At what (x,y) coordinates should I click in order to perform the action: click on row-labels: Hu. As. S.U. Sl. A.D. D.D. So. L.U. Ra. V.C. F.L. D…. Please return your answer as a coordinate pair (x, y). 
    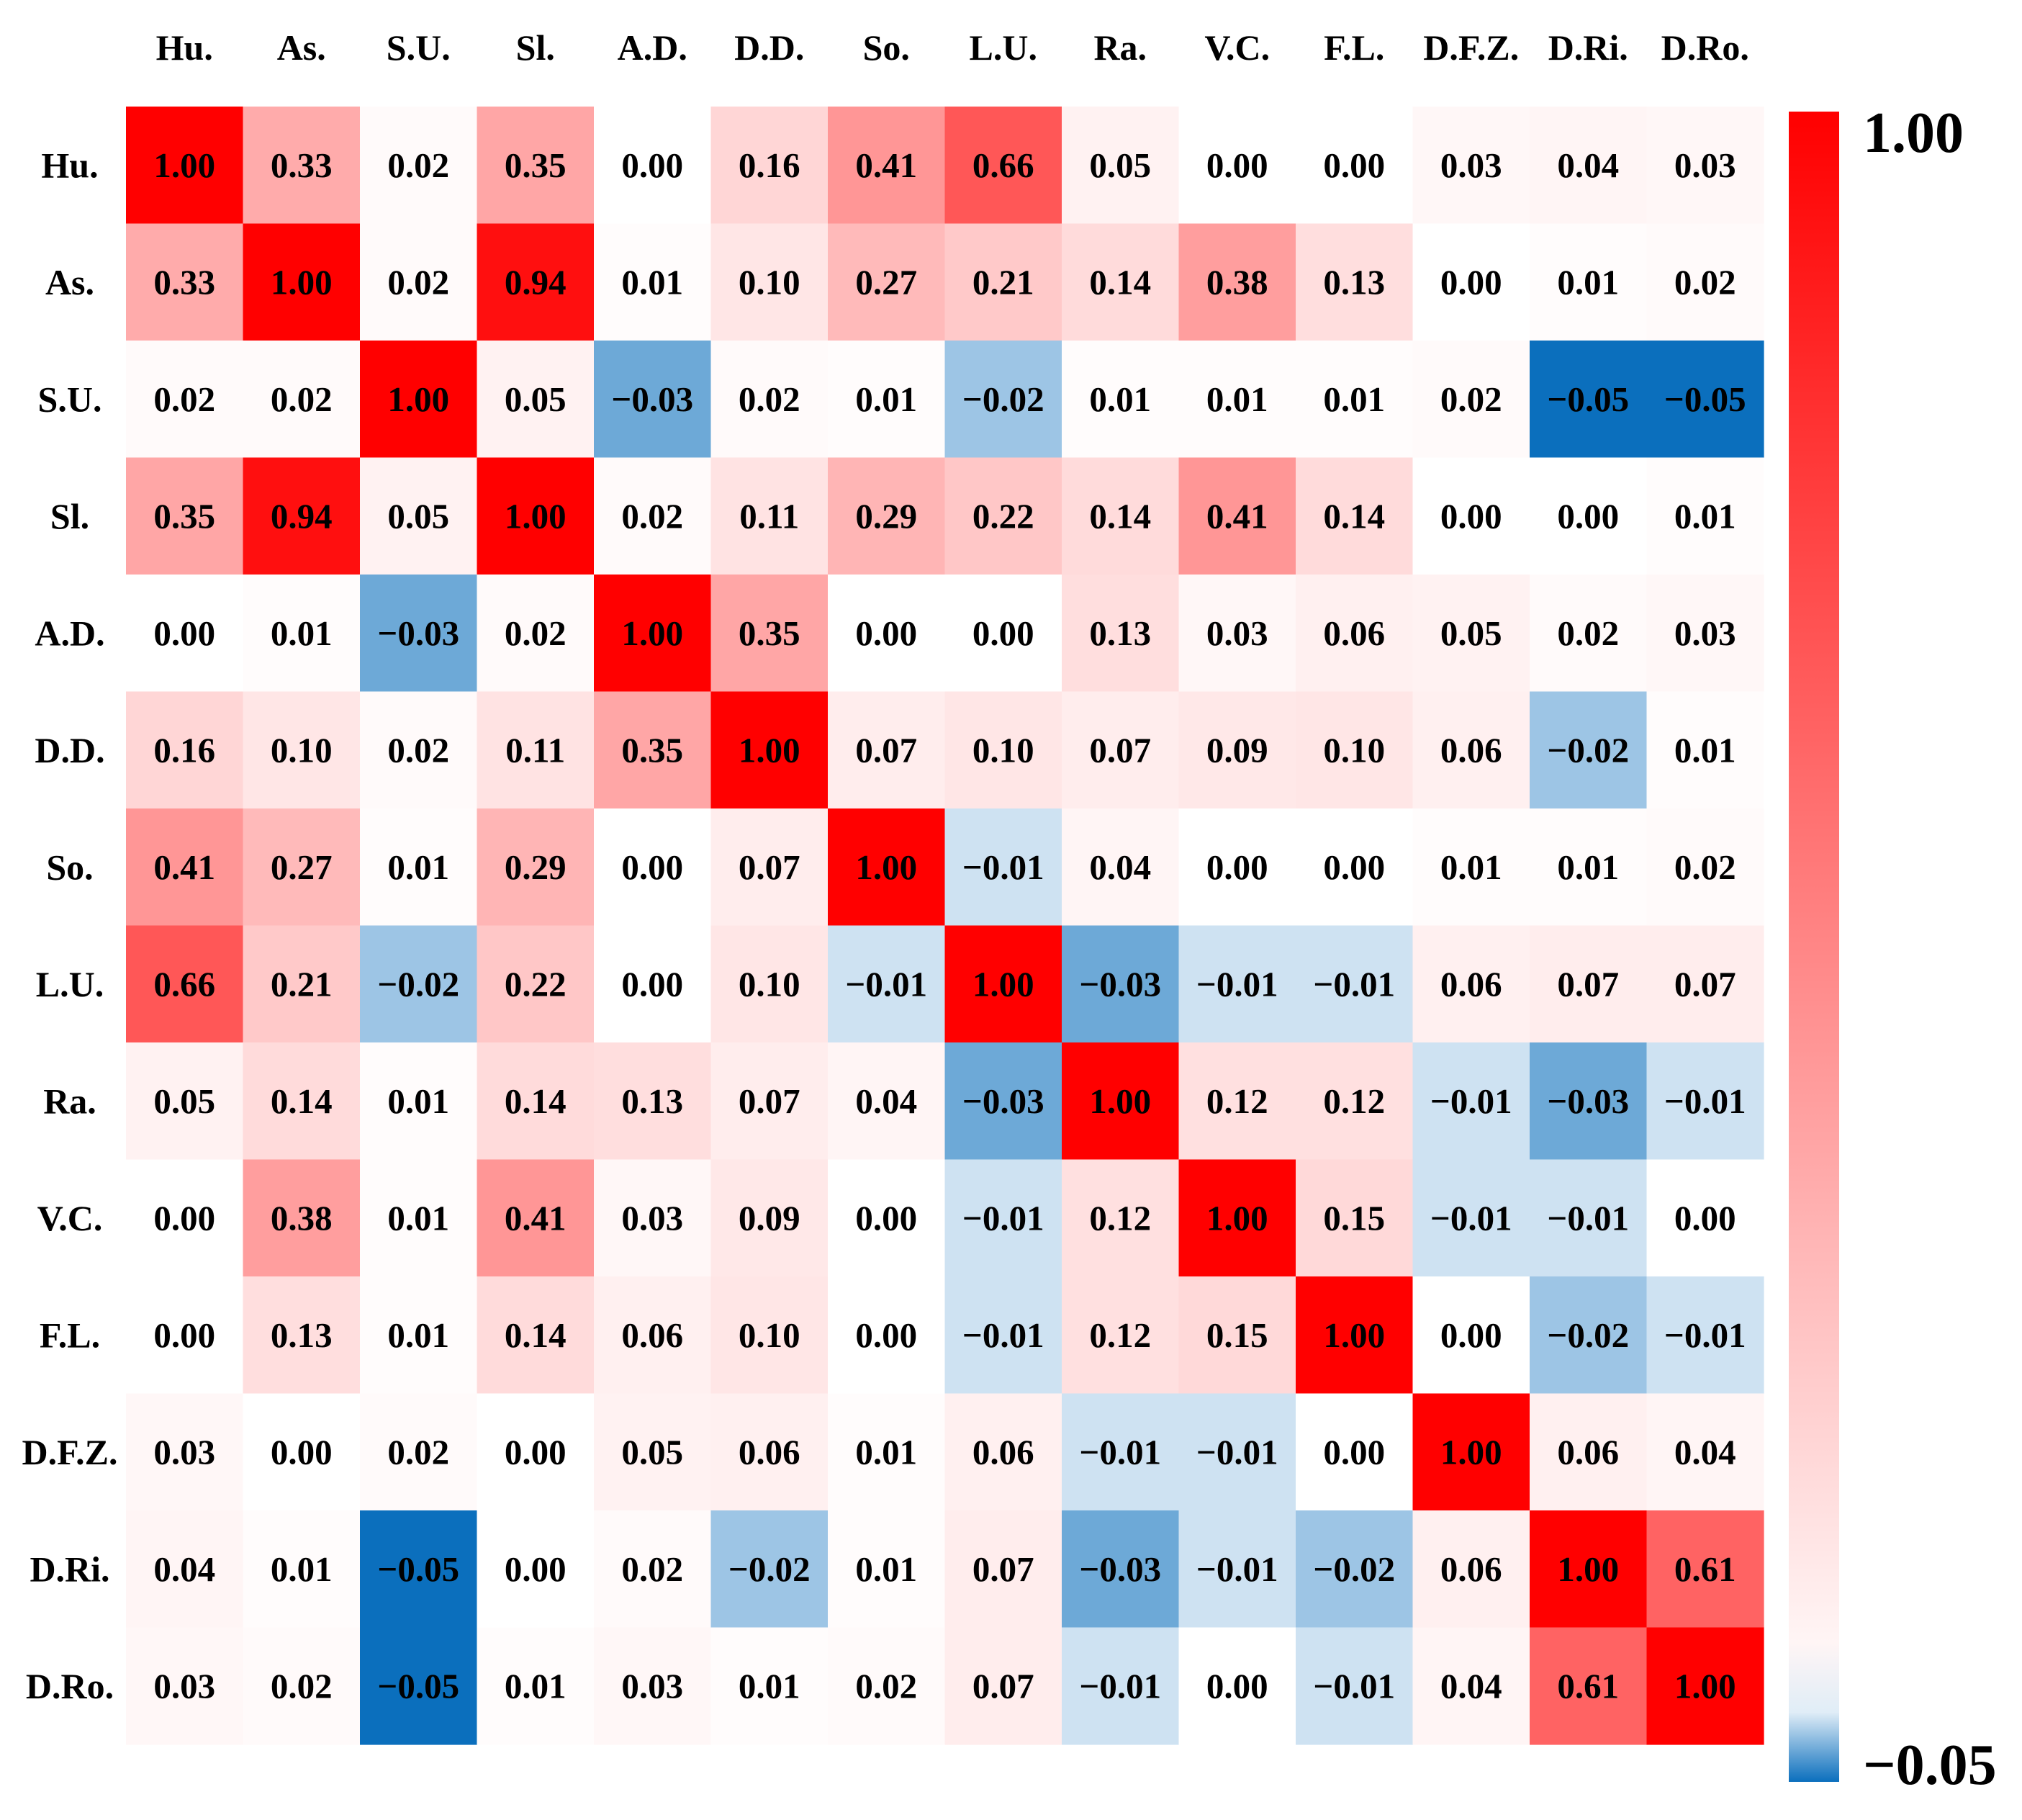
    Looking at the image, I should click on (70, 925).